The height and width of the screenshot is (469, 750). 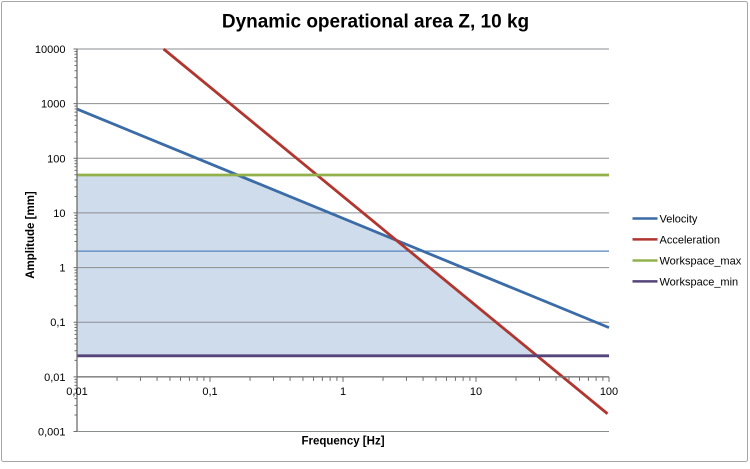 I want to click on svg-text: Workspace_min, so click(x=699, y=282).